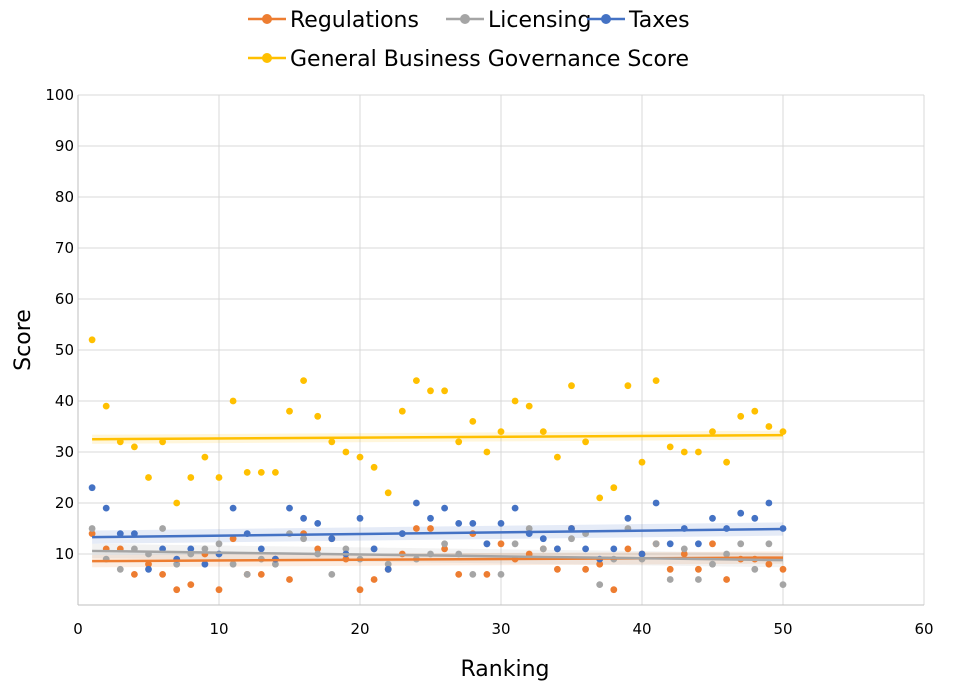  I want to click on legend-label: Taxes, so click(659, 20).